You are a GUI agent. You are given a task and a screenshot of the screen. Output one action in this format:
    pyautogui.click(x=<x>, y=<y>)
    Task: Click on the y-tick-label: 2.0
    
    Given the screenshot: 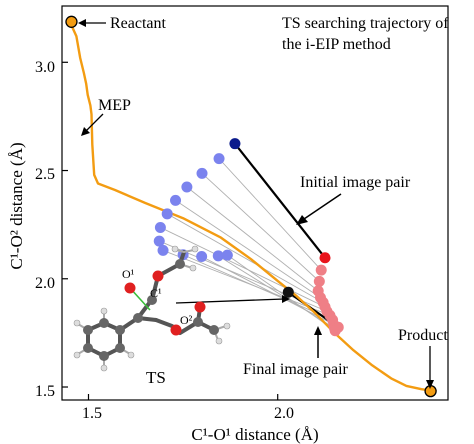 What is the action you would take?
    pyautogui.click(x=45, y=283)
    